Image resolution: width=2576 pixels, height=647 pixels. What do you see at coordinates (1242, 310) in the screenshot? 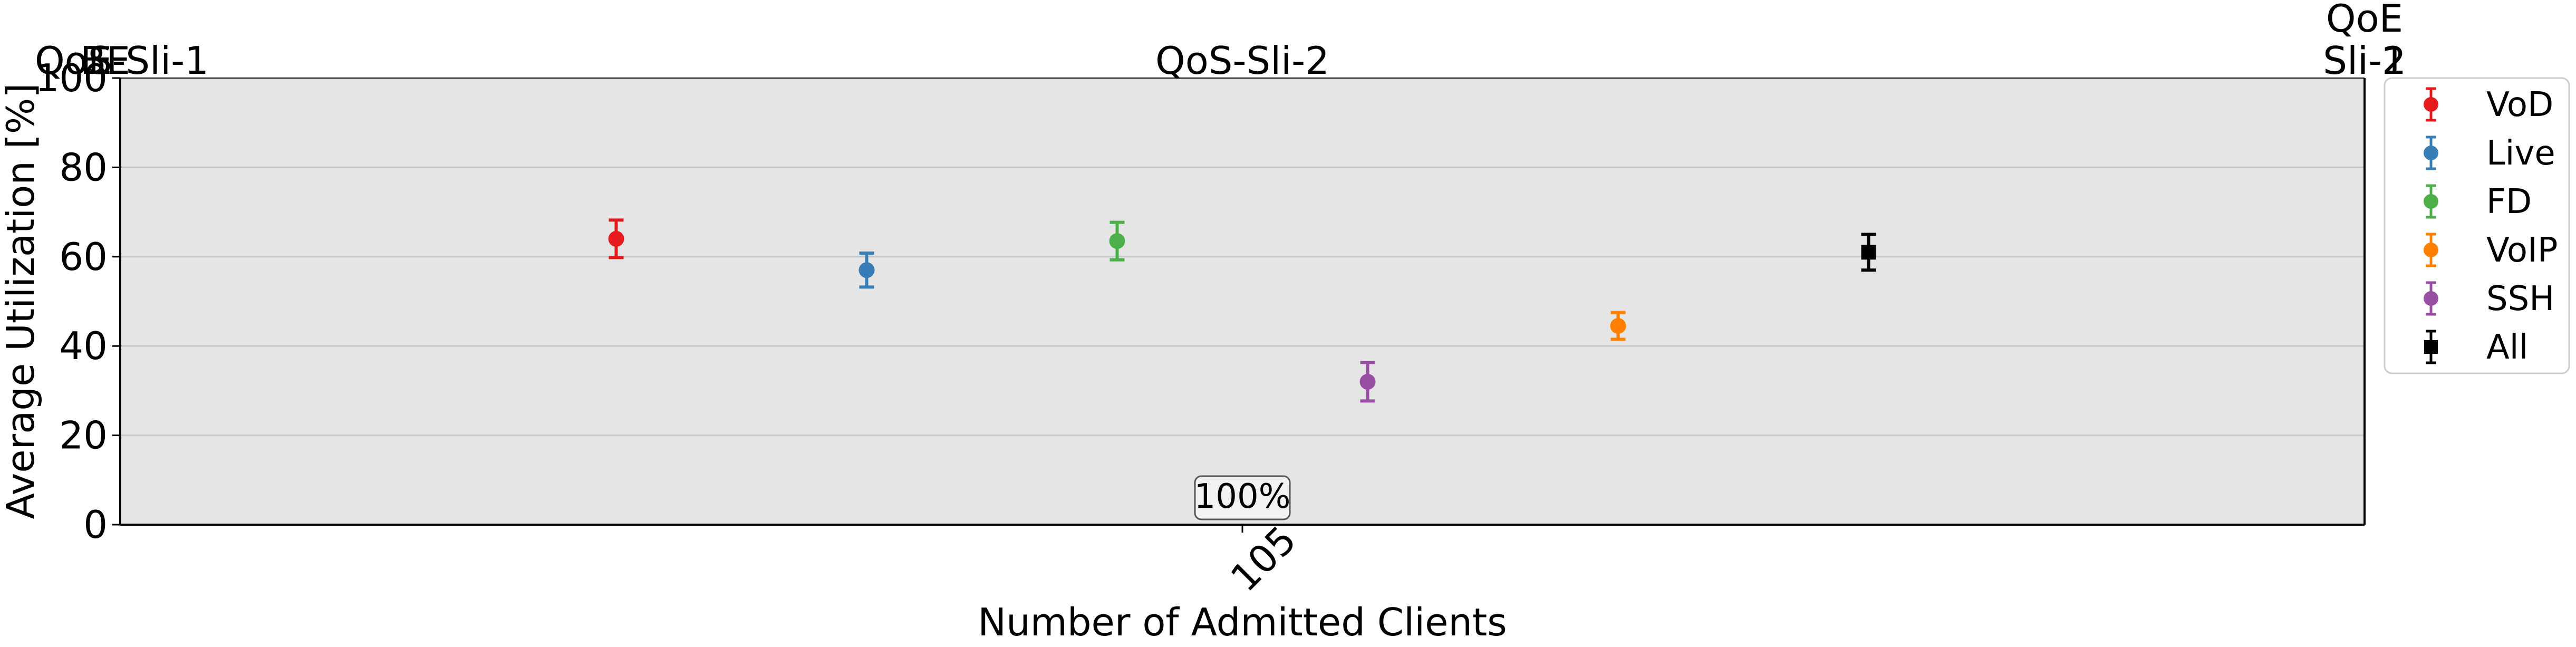
I see `data-points` at bounding box center [1242, 310].